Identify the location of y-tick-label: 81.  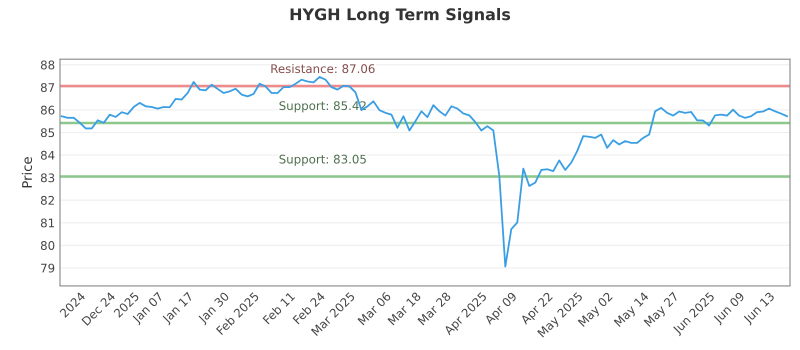
(47, 223).